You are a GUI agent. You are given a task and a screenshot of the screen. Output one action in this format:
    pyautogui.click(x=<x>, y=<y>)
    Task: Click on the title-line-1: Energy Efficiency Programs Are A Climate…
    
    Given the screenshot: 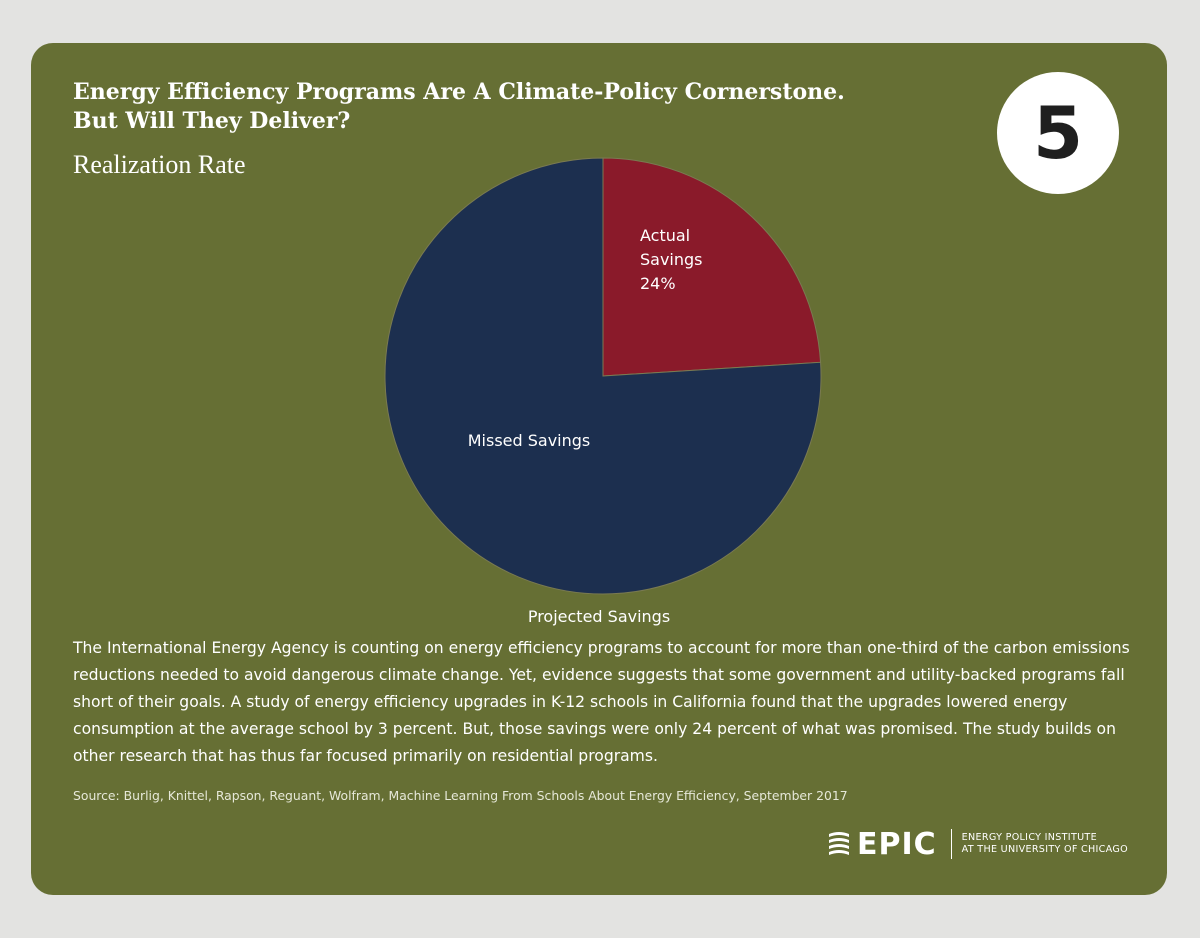 What is the action you would take?
    pyautogui.click(x=459, y=92)
    